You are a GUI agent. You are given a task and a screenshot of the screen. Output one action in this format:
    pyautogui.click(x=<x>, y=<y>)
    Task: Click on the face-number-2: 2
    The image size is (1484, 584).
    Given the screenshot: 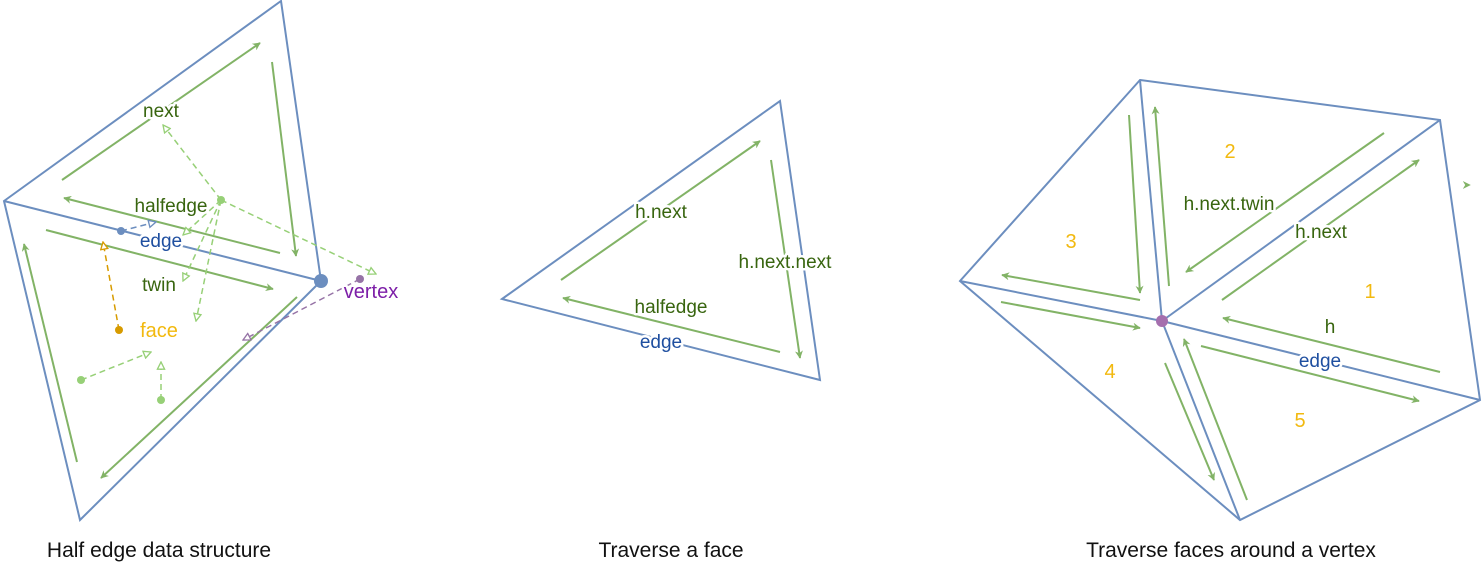 What is the action you would take?
    pyautogui.click(x=1229, y=152)
    